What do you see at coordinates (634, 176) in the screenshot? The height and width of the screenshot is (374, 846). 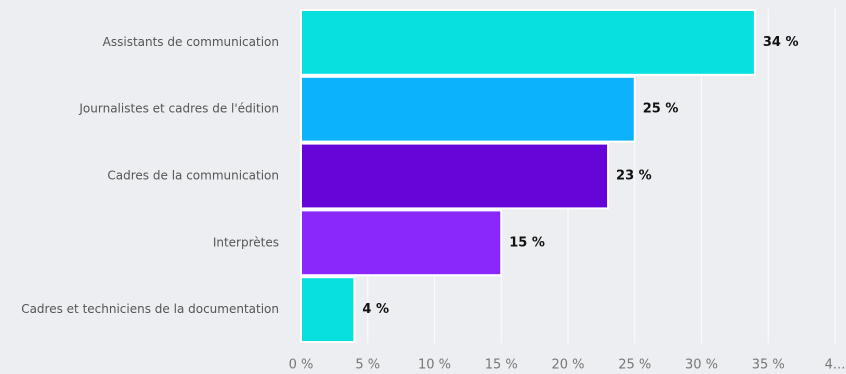 I see `value-label: 23 %` at bounding box center [634, 176].